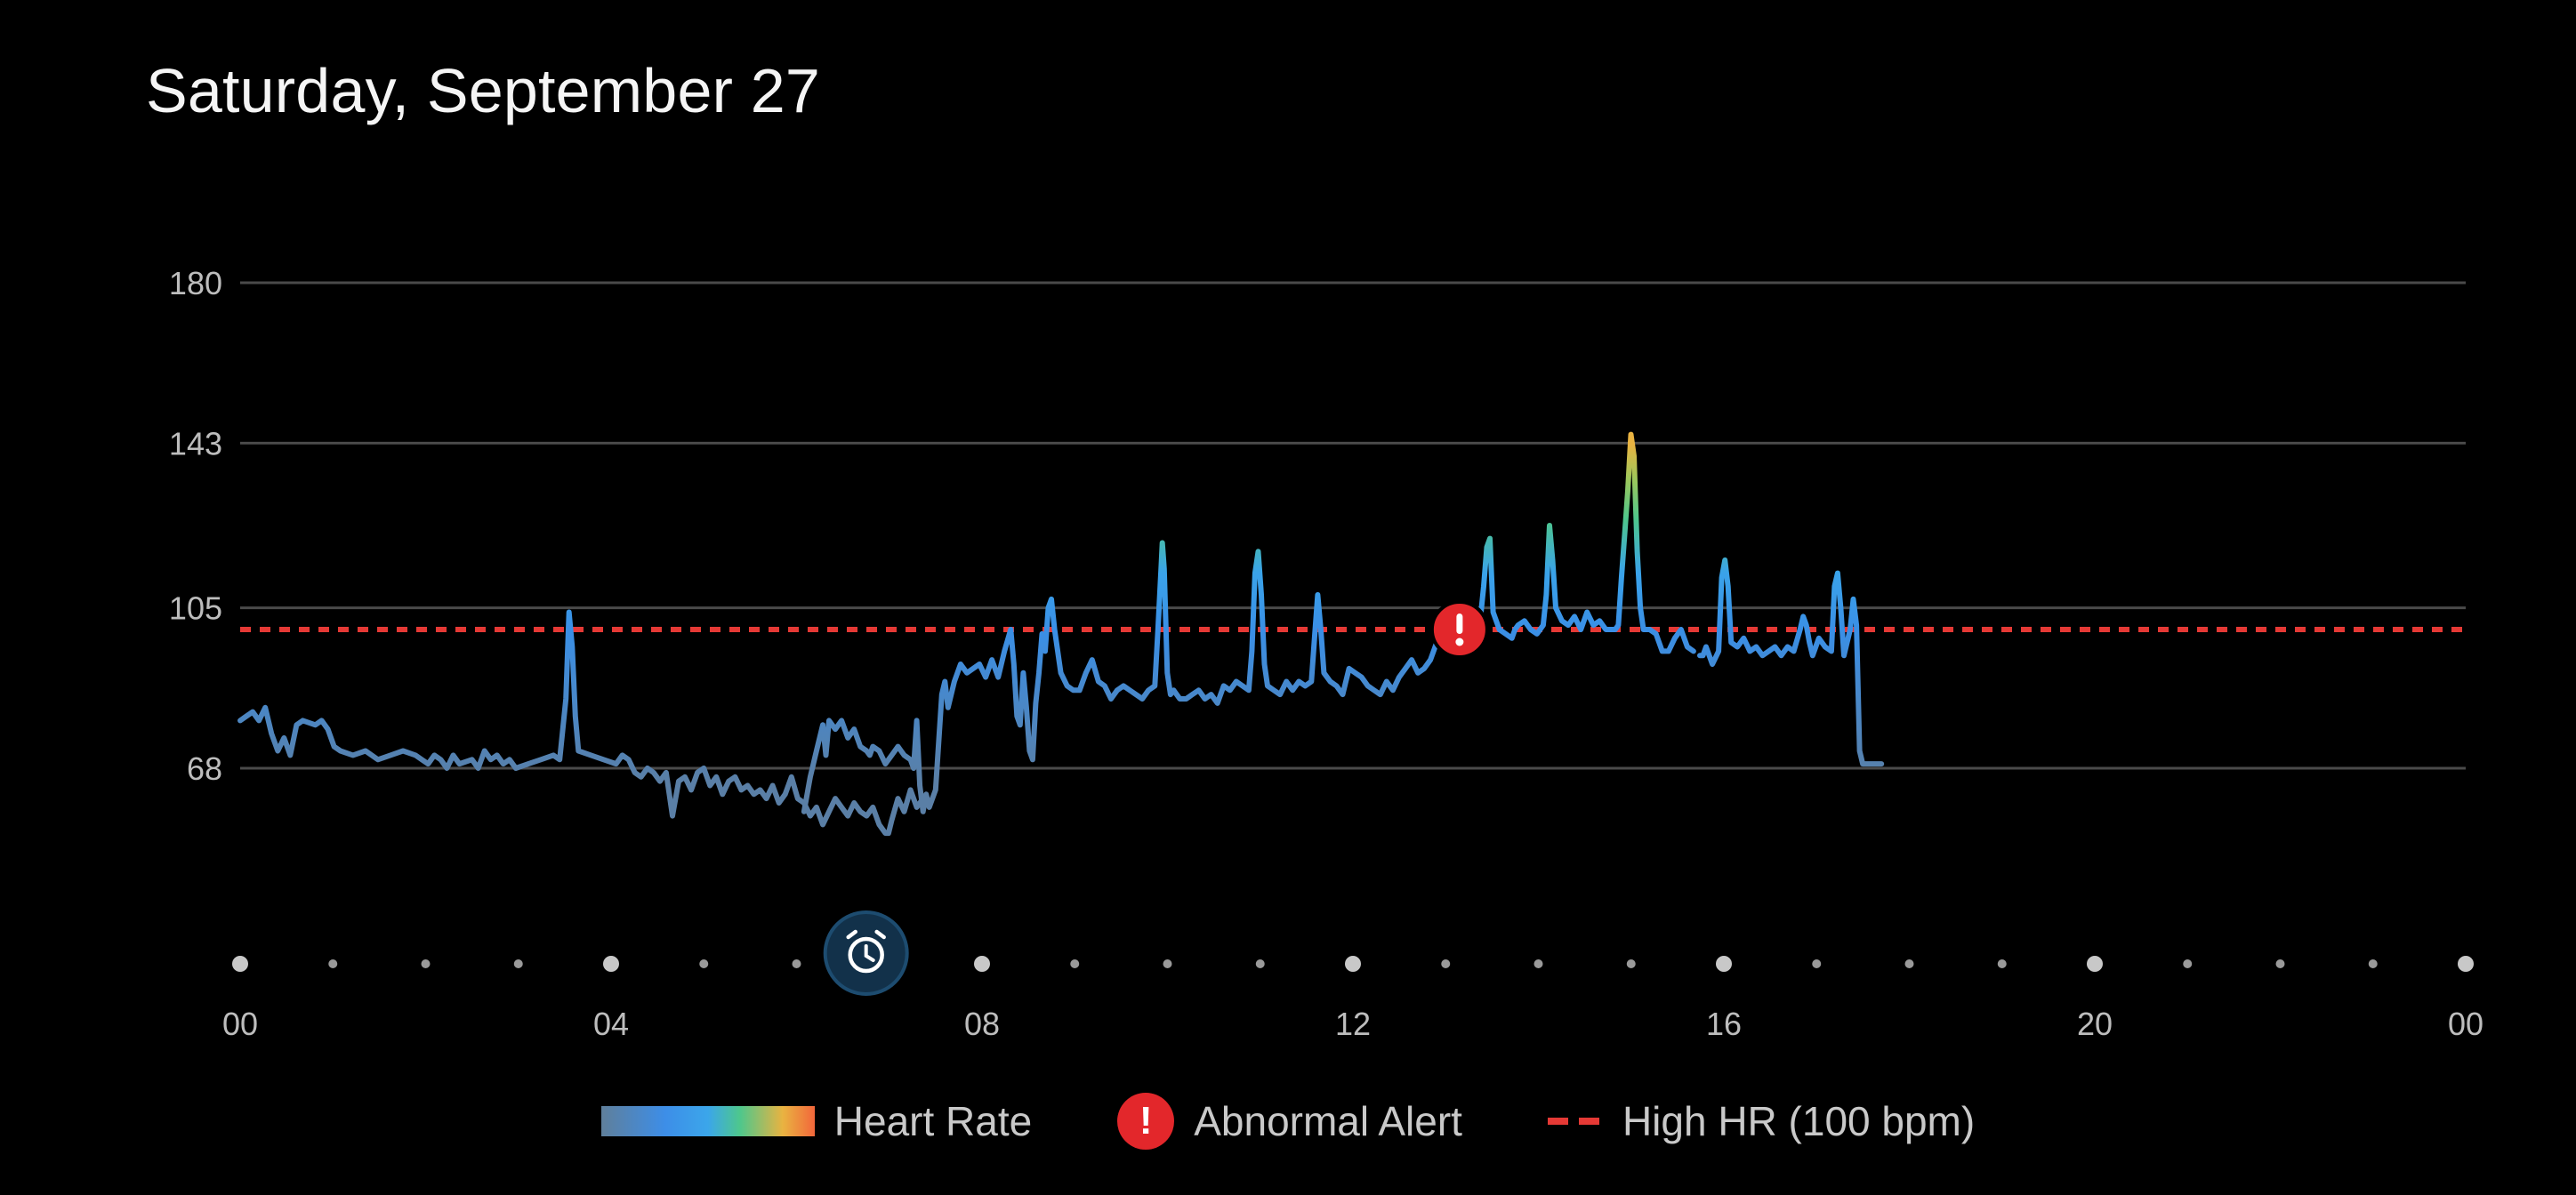  Describe the element at coordinates (204, 768) in the screenshot. I see `y-tick-label: 68` at that location.